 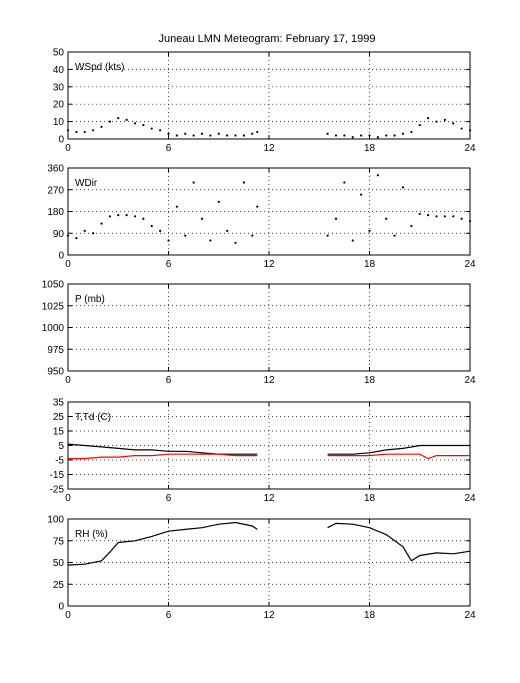 I want to click on figure-title: Juneau LMN Meteogram: February 17, 1999, so click(x=266, y=39).